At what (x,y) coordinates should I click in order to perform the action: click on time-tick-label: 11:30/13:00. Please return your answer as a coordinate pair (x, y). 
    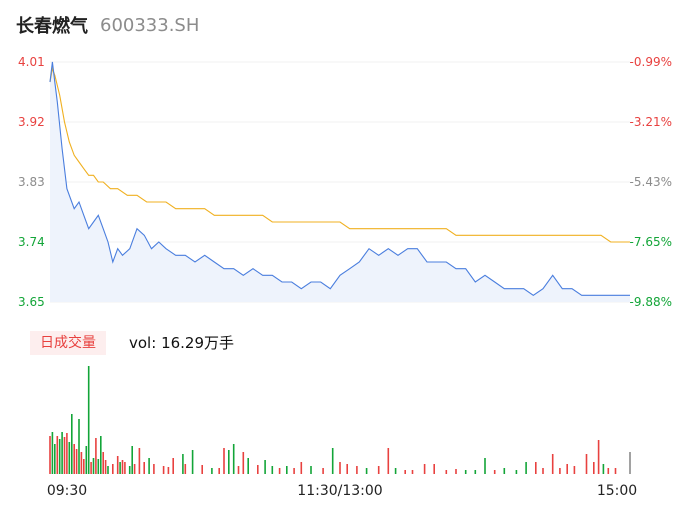
    Looking at the image, I should click on (339, 491).